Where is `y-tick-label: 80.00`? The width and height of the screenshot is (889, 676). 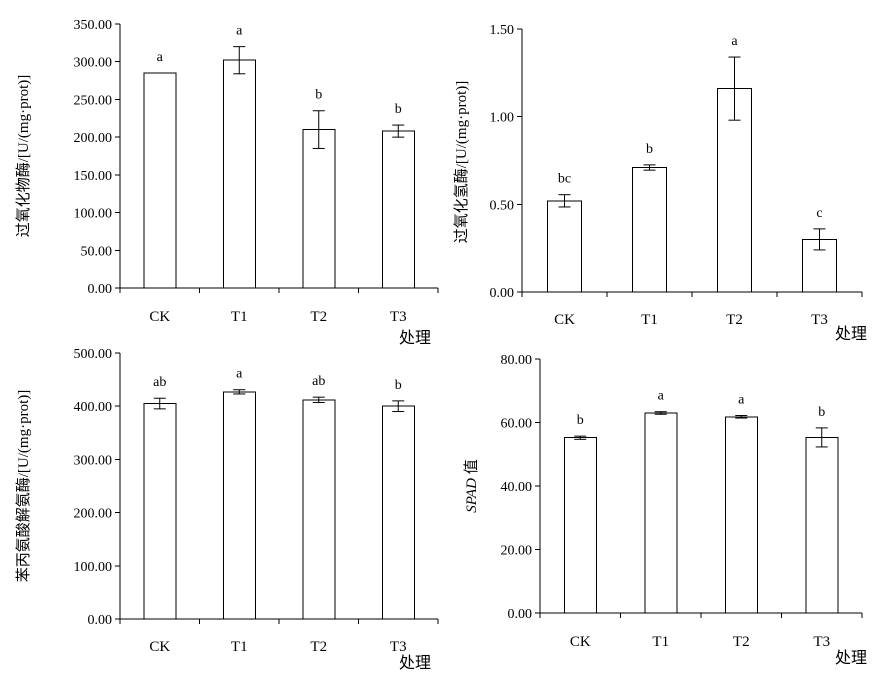
y-tick-label: 80.00 is located at coordinates (517, 360).